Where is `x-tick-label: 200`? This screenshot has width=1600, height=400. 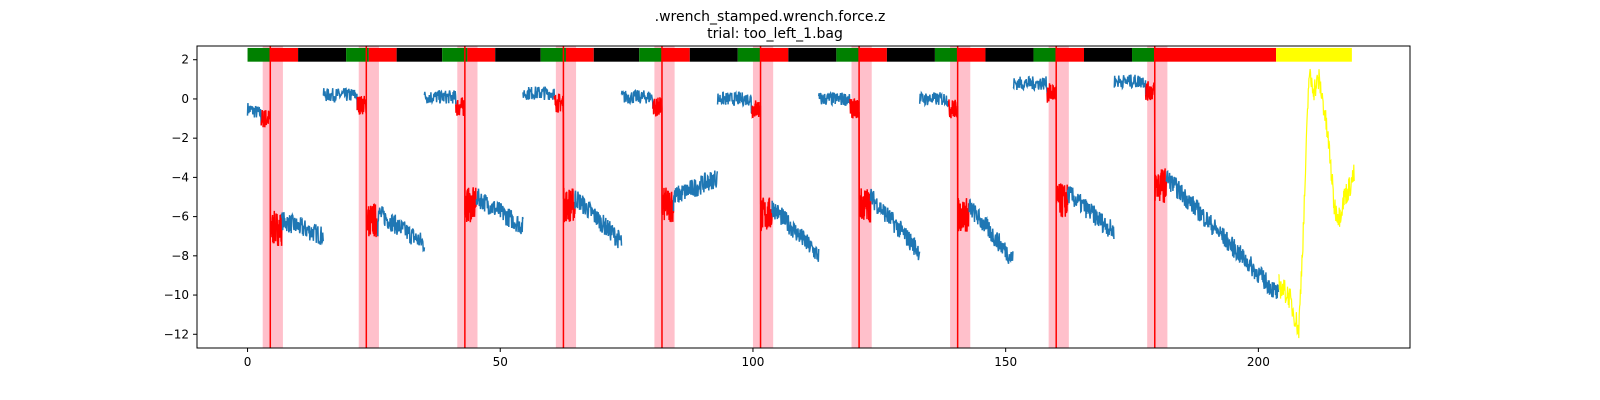 x-tick-label: 200 is located at coordinates (1258, 362).